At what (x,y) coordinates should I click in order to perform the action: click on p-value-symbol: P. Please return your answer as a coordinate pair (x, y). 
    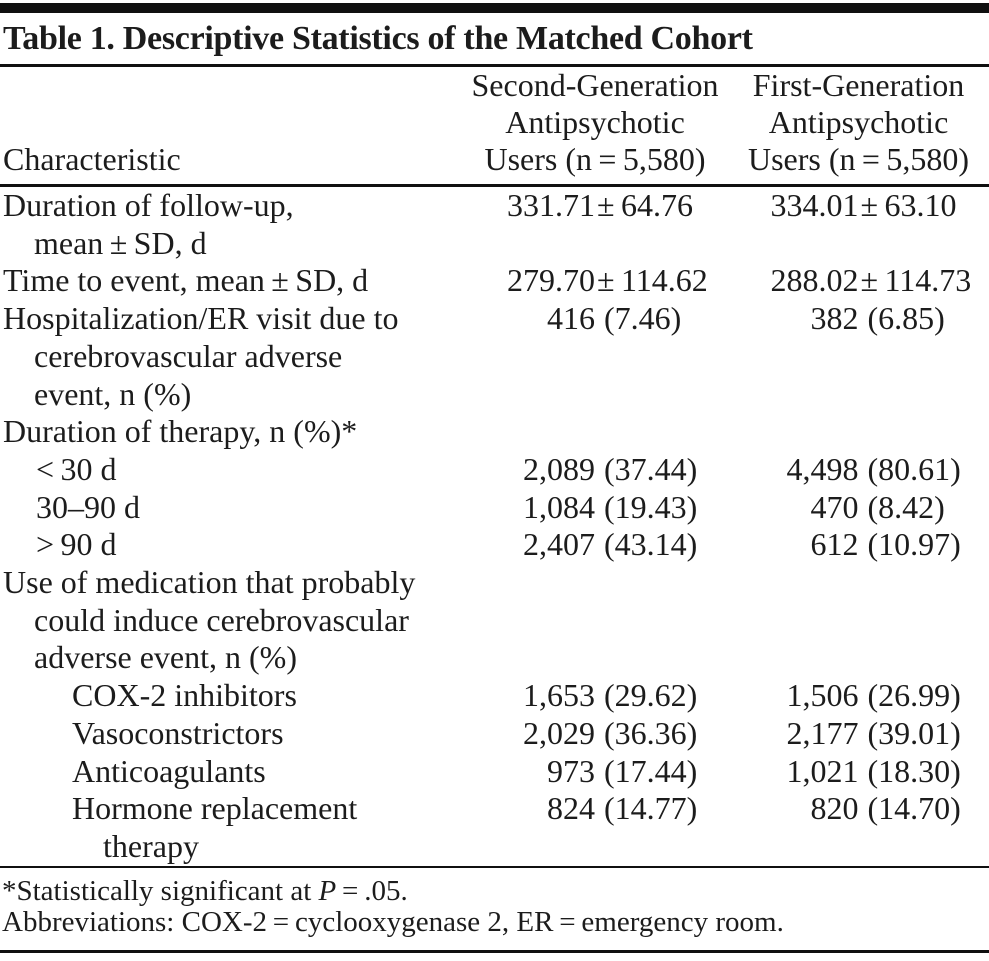
    Looking at the image, I should click on (327, 890).